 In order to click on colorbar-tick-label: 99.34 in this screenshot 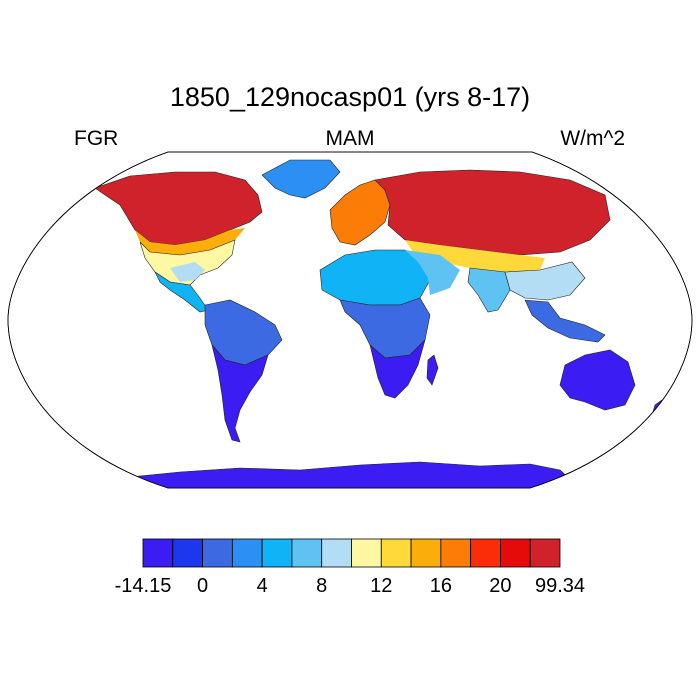, I will do `click(560, 586)`.